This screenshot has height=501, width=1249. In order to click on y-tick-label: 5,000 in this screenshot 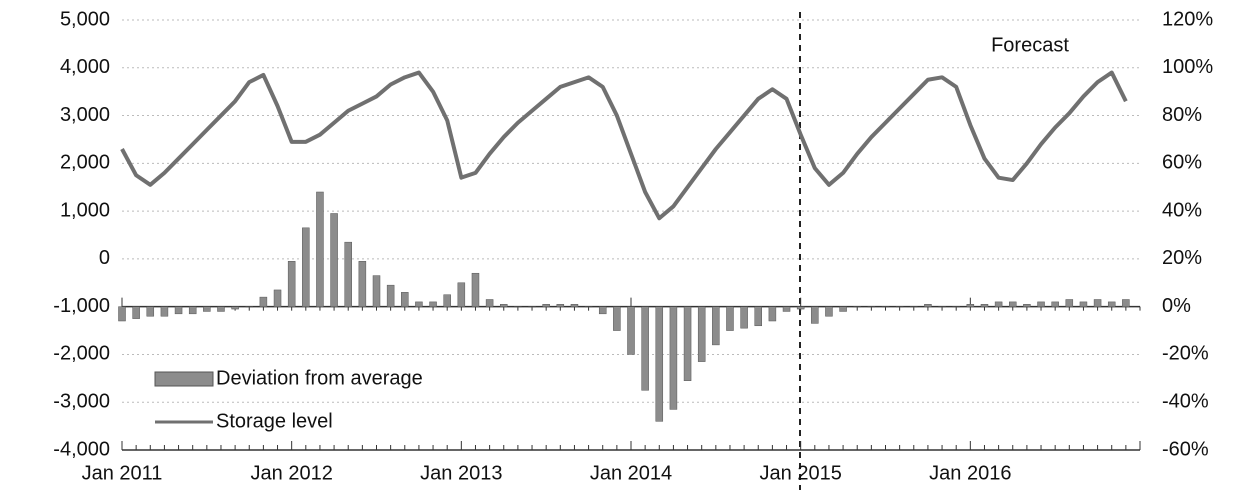, I will do `click(85, 19)`.